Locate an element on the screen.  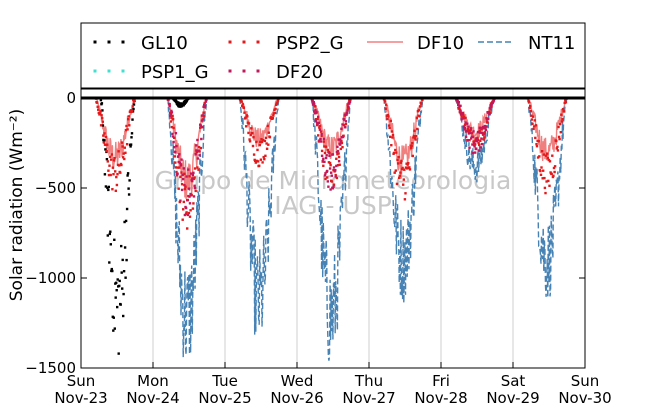
x-tick-label-date: Nov-30 is located at coordinates (584, 398).